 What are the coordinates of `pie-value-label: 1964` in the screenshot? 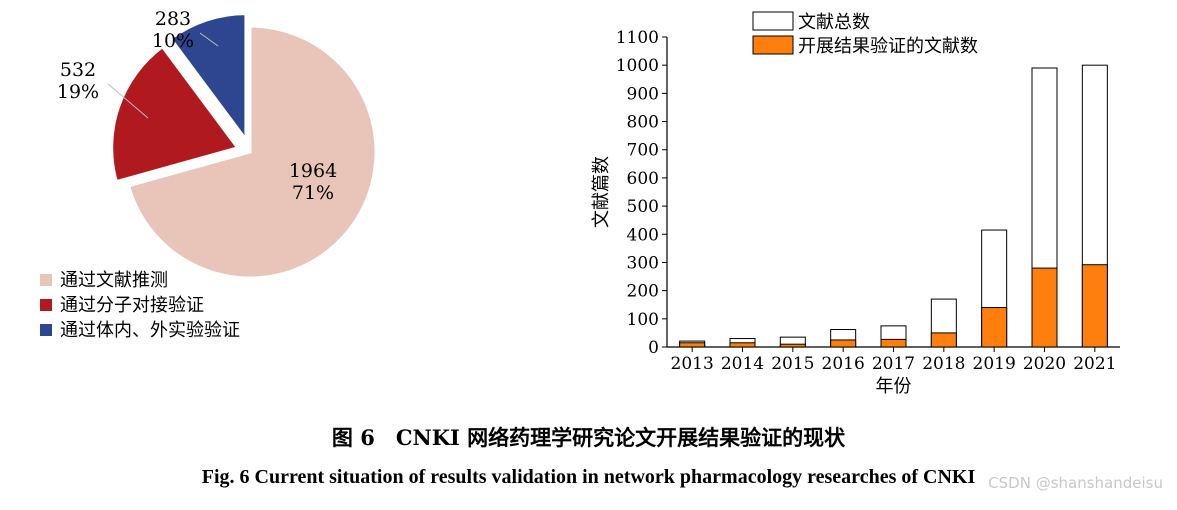 It's located at (313, 171).